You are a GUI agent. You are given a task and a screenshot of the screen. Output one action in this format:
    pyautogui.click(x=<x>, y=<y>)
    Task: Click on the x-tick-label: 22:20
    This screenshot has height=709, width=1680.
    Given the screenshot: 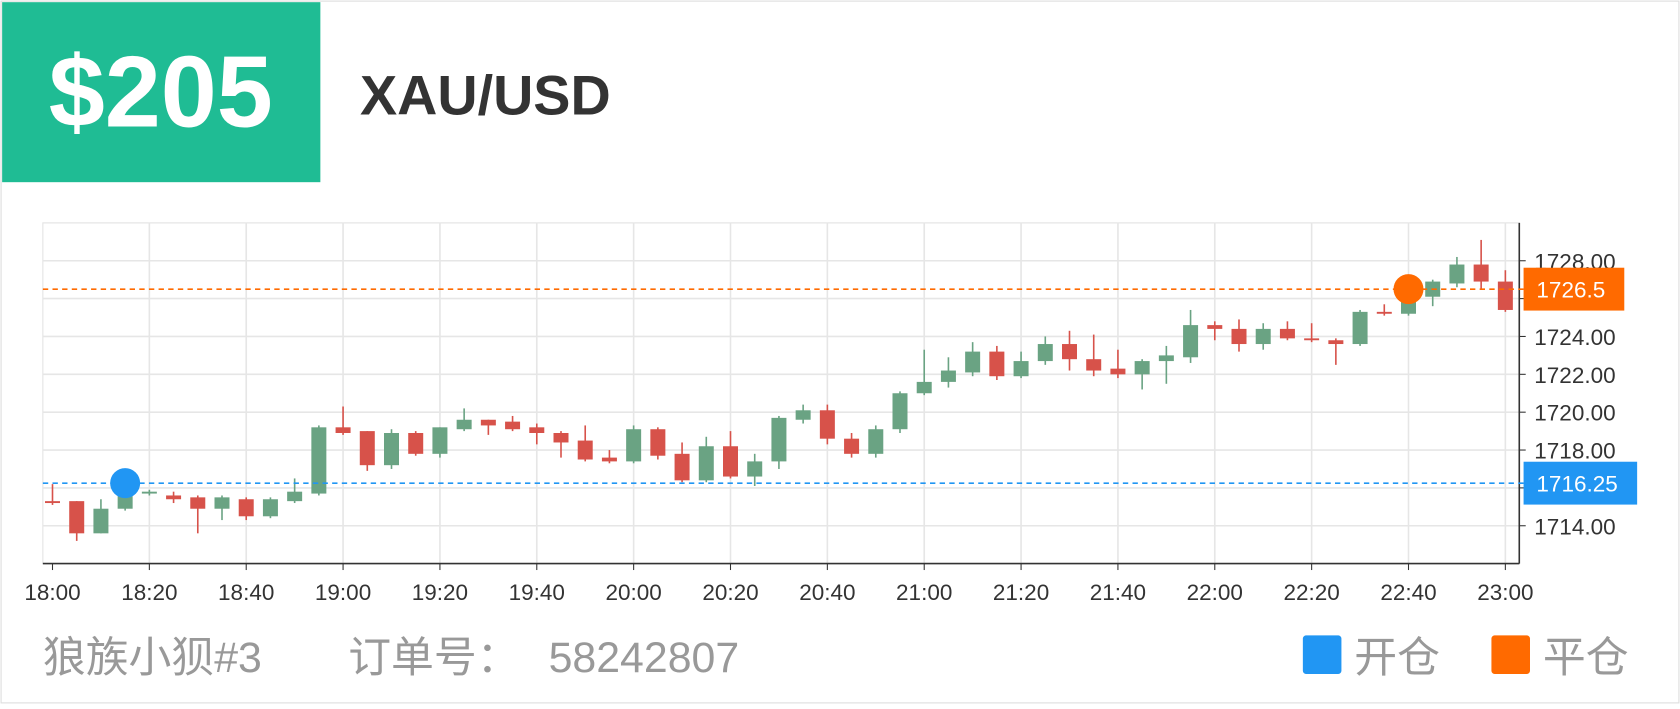 What is the action you would take?
    pyautogui.click(x=1311, y=592)
    